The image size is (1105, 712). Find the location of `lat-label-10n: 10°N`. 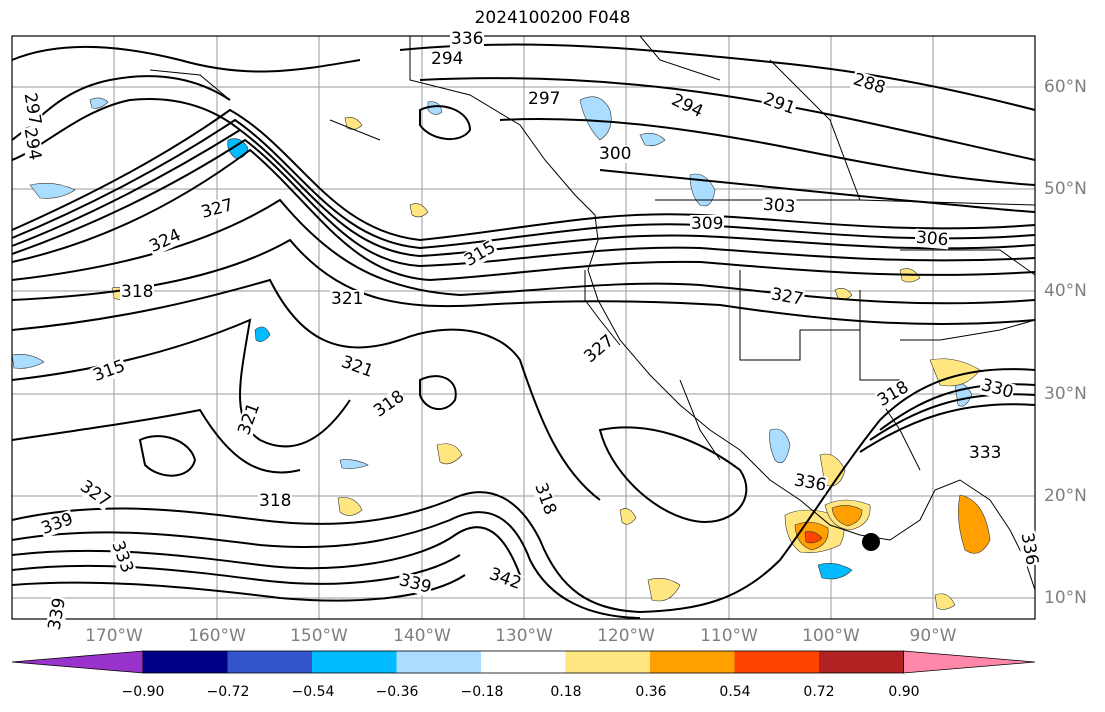

lat-label-10n: 10°N is located at coordinates (1065, 598).